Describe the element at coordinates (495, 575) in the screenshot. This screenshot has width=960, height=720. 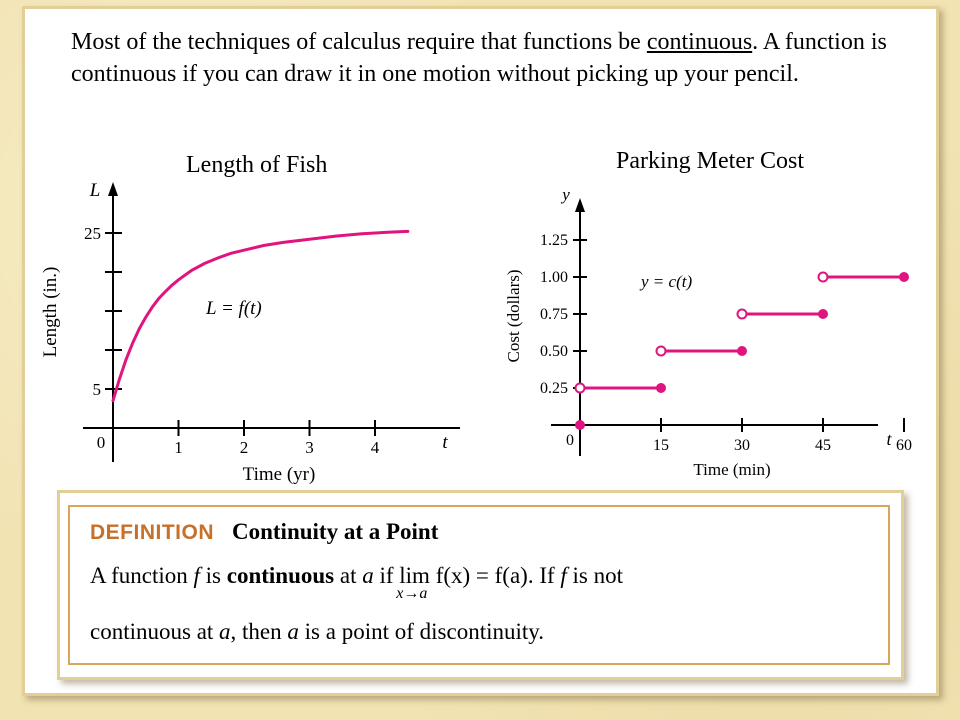
I see `def-expression: f(x) = f(a). If` at that location.